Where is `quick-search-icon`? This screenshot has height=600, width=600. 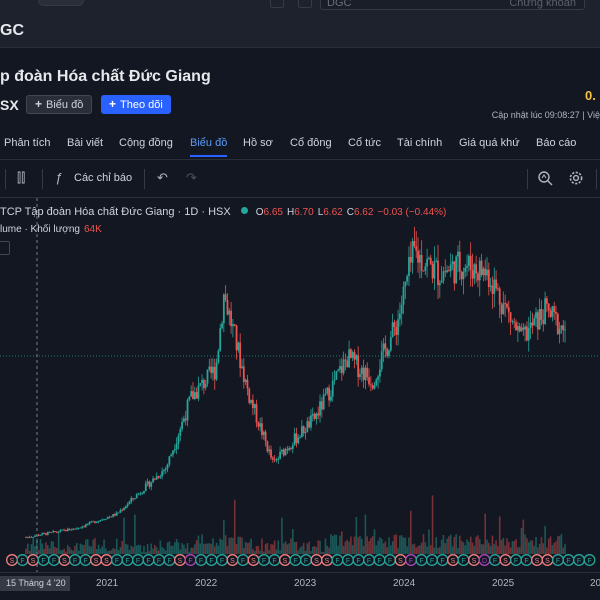 quick-search-icon is located at coordinates (545, 179).